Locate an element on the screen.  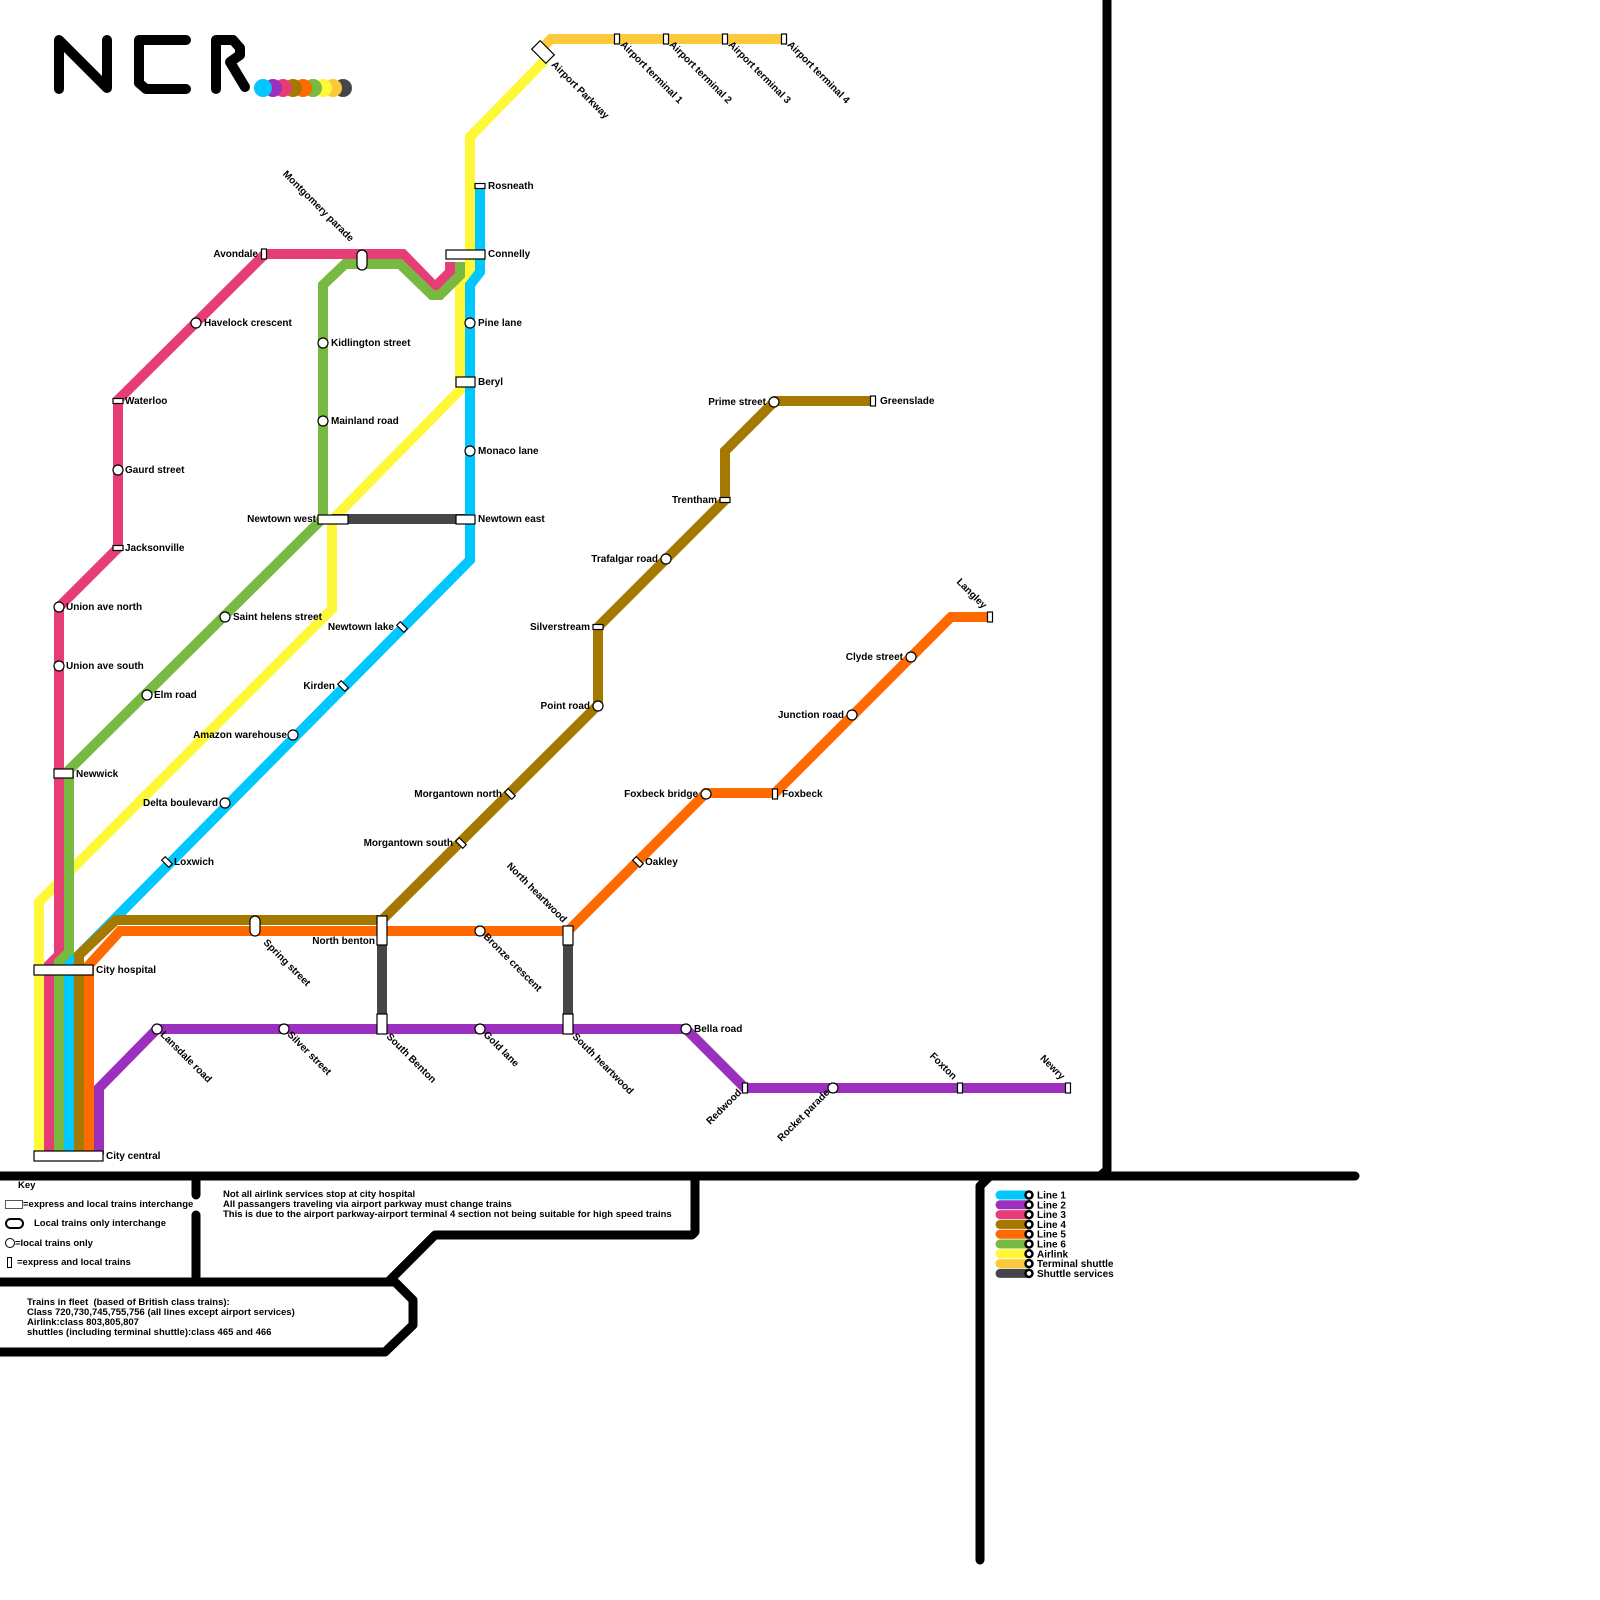
station-monaco-lane: Monaco lane is located at coordinates (501, 451).